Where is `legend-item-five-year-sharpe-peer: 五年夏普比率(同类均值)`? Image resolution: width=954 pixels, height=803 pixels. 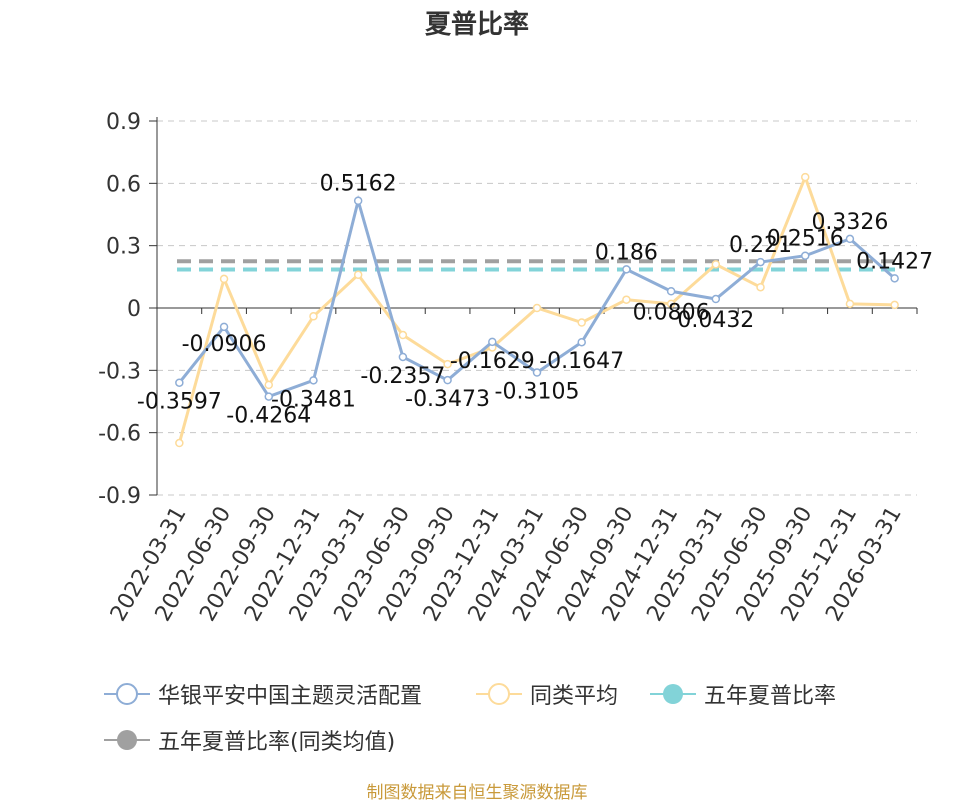 legend-item-five-year-sharpe-peer: 五年夏普比率(同类均值) is located at coordinates (249, 740).